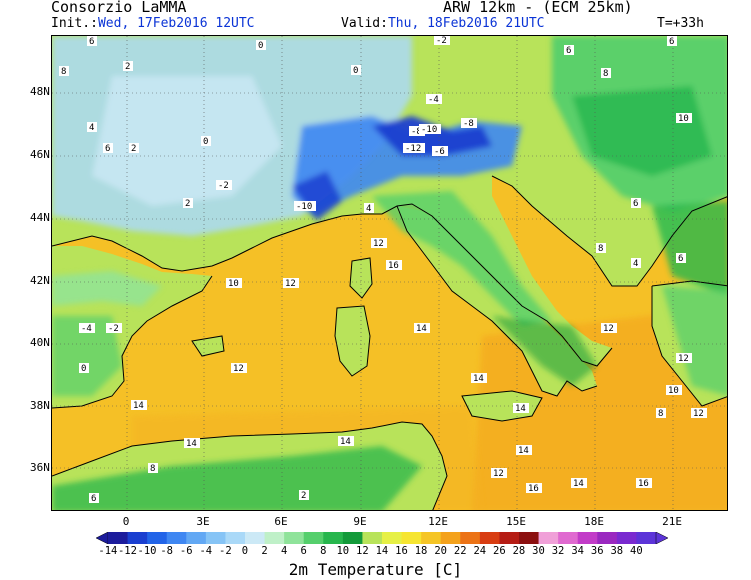 This screenshot has height=580, width=751. I want to click on lat-label-0: 48N, so click(40, 91).